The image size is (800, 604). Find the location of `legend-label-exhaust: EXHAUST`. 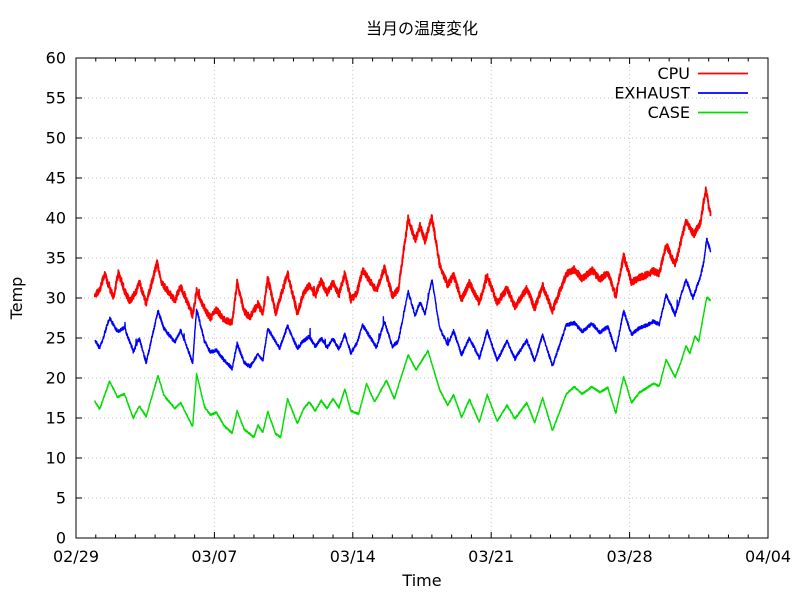

legend-label-exhaust: EXHAUST is located at coordinates (652, 93).